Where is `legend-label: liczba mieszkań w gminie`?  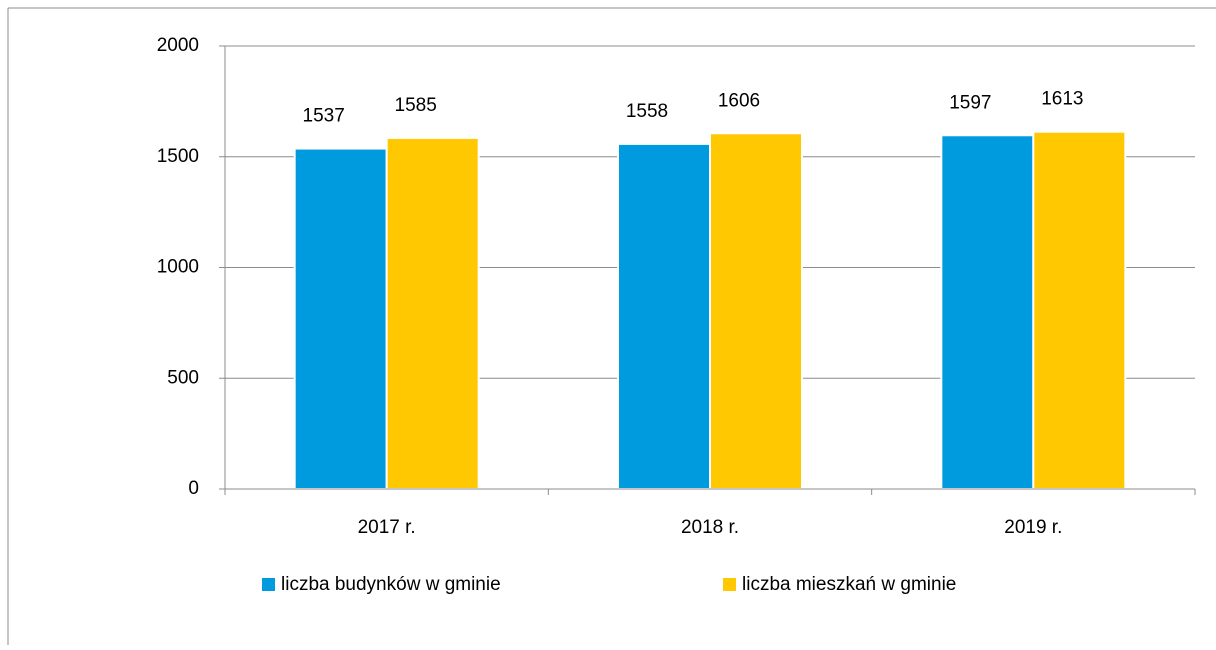 legend-label: liczba mieszkań w gminie is located at coordinates (849, 584).